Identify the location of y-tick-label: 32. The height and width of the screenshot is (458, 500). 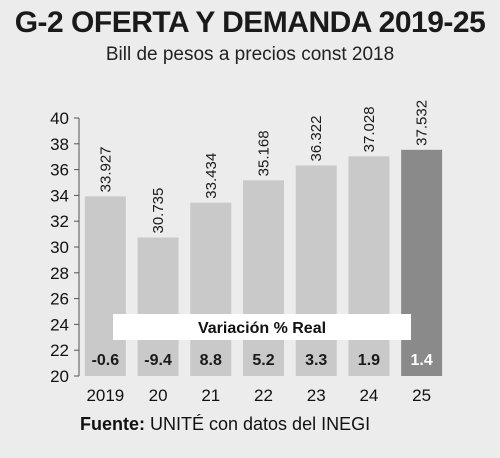
(59, 221).